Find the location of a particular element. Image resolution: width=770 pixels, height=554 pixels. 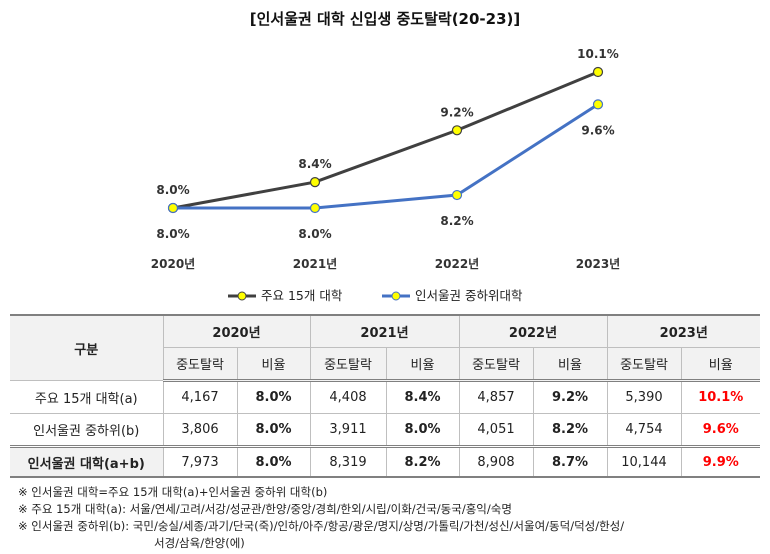

rate-cell: 10.1% is located at coordinates (720, 397).